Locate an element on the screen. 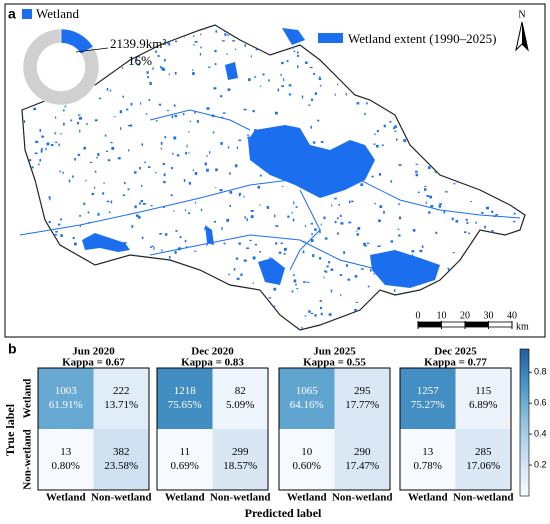 The width and height of the screenshot is (550, 524). matrix-frame is located at coordinates (93, 429).